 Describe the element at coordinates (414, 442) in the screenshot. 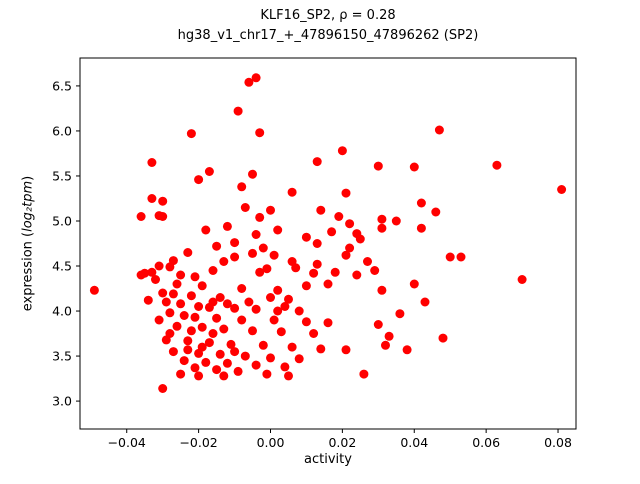

I see `x-tick-label: 0.04` at that location.